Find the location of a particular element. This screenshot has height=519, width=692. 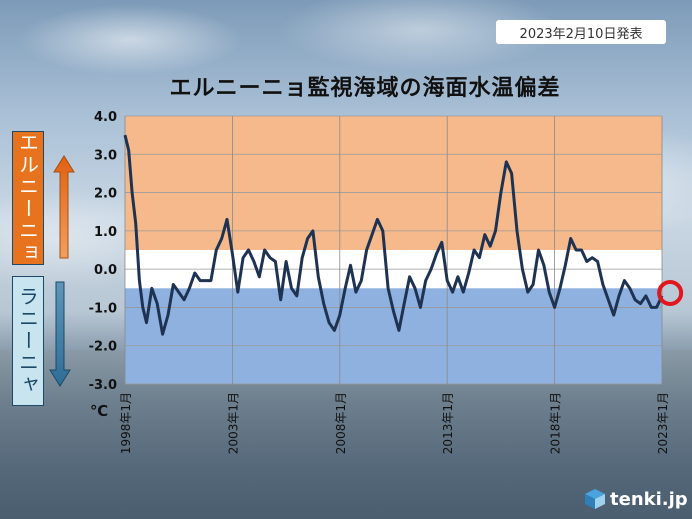

la-nina-band is located at coordinates (393, 336).